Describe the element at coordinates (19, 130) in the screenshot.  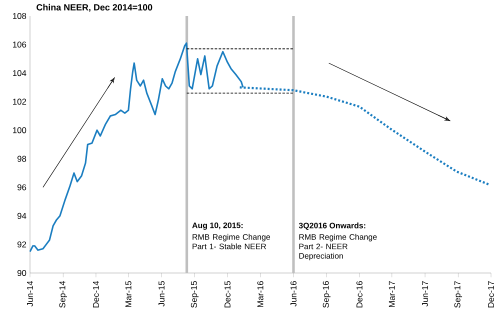
I see `y-tick-label: 100` at that location.